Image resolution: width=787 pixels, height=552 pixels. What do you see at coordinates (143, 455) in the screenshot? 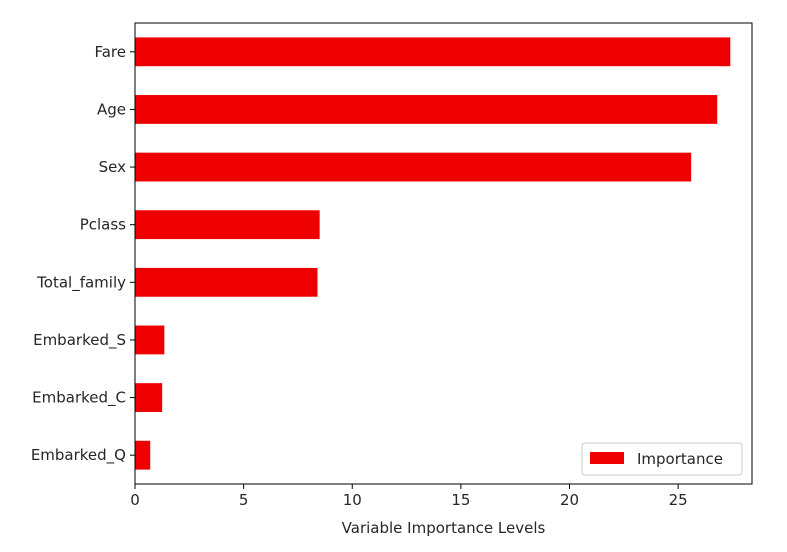
I see `bar-embarked-q` at bounding box center [143, 455].